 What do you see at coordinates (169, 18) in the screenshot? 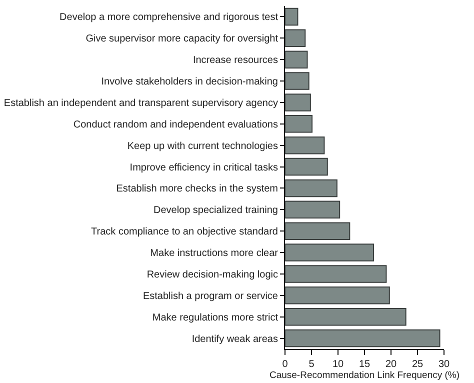
I see `y-tick-label: Develop a more comprehensive and rigorous test` at bounding box center [169, 18].